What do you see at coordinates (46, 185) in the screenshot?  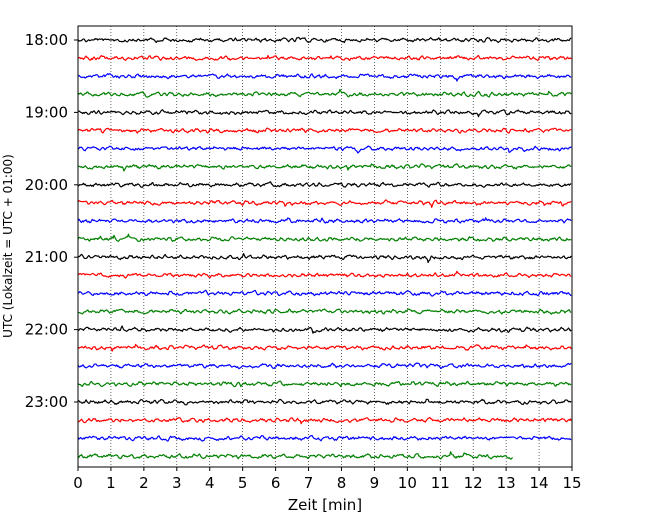 I see `y-tick-label-2: 20:00` at bounding box center [46, 185].